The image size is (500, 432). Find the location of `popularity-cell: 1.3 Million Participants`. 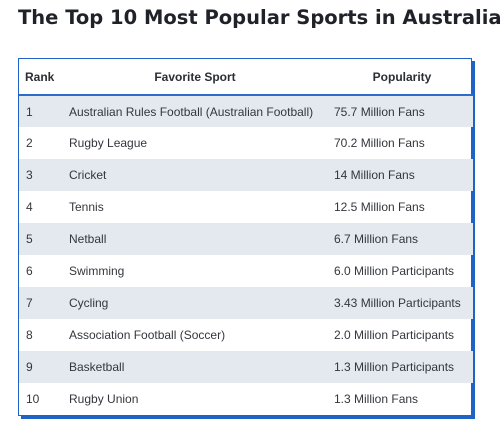

popularity-cell: 1.3 Million Participants is located at coordinates (394, 367).